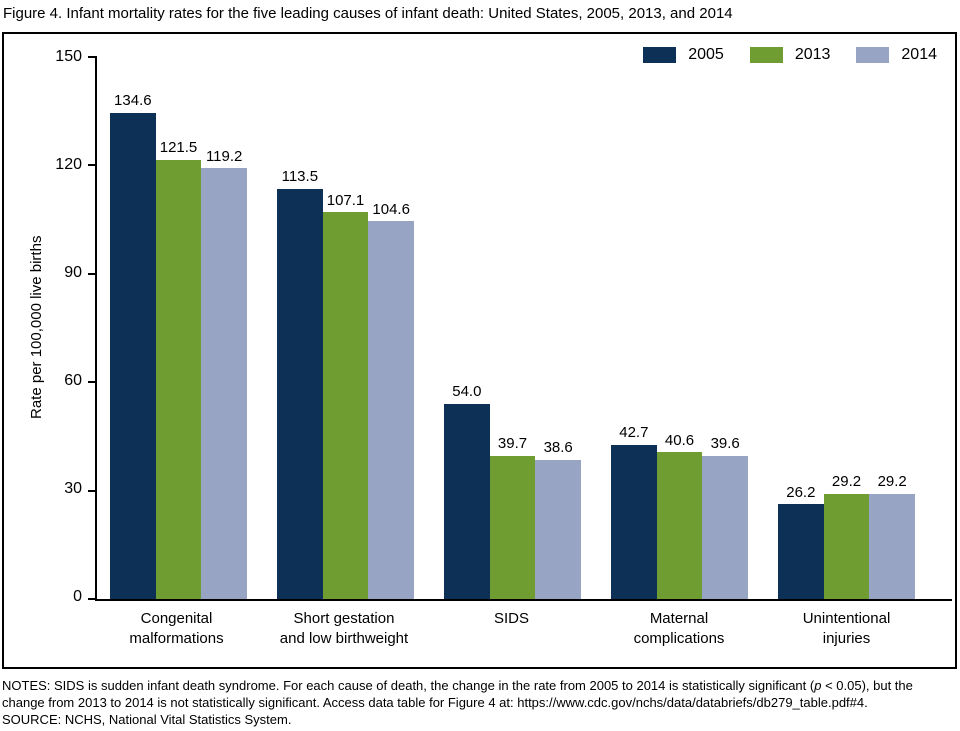  What do you see at coordinates (846, 629) in the screenshot?
I see `x-category-label: Unintentional injuries` at bounding box center [846, 629].